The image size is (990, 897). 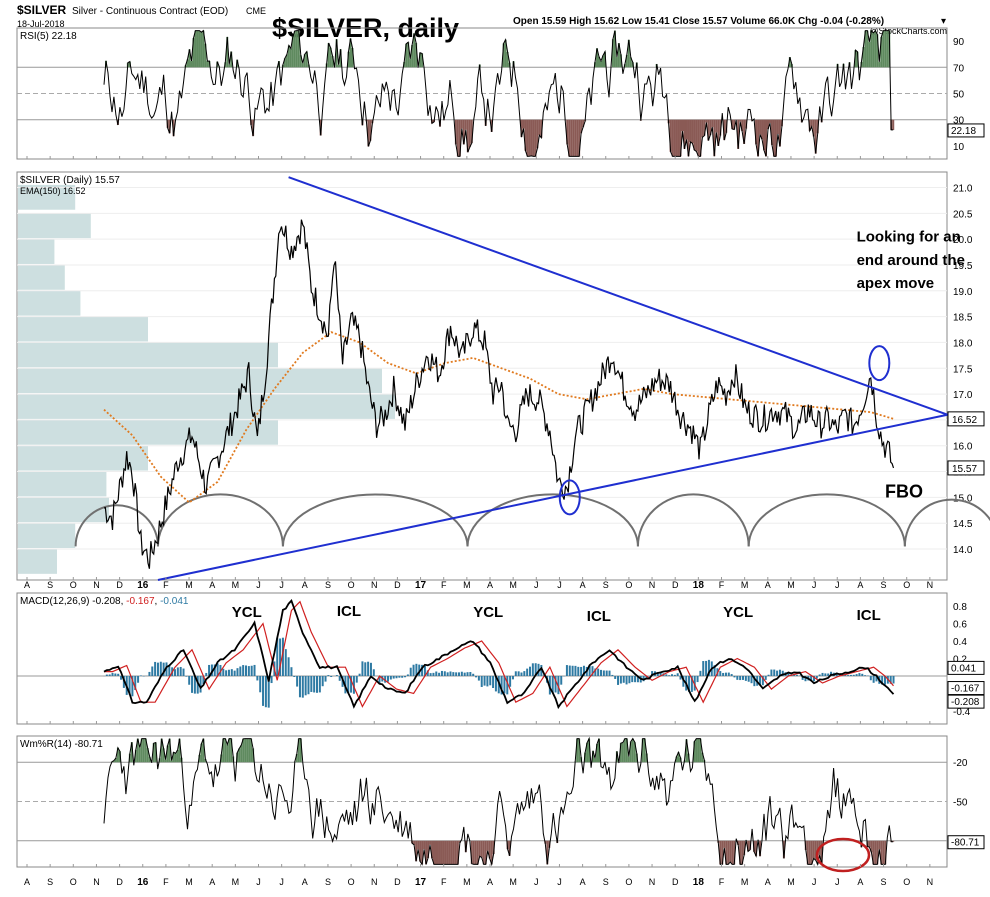 I want to click on rsi-last-box, so click(x=966, y=130).